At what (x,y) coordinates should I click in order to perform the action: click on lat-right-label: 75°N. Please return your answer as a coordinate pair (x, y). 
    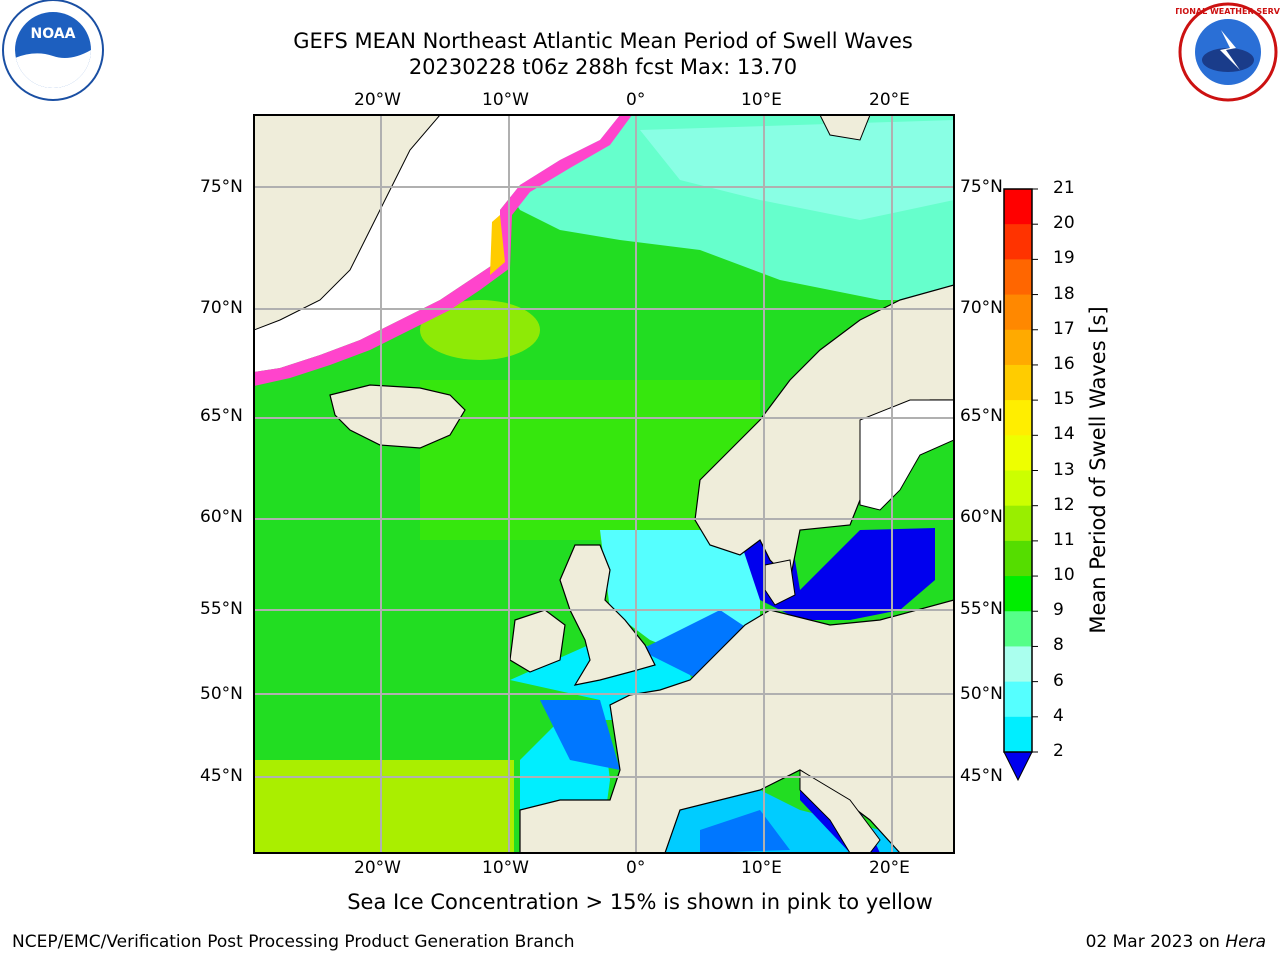
    Looking at the image, I should click on (981, 187).